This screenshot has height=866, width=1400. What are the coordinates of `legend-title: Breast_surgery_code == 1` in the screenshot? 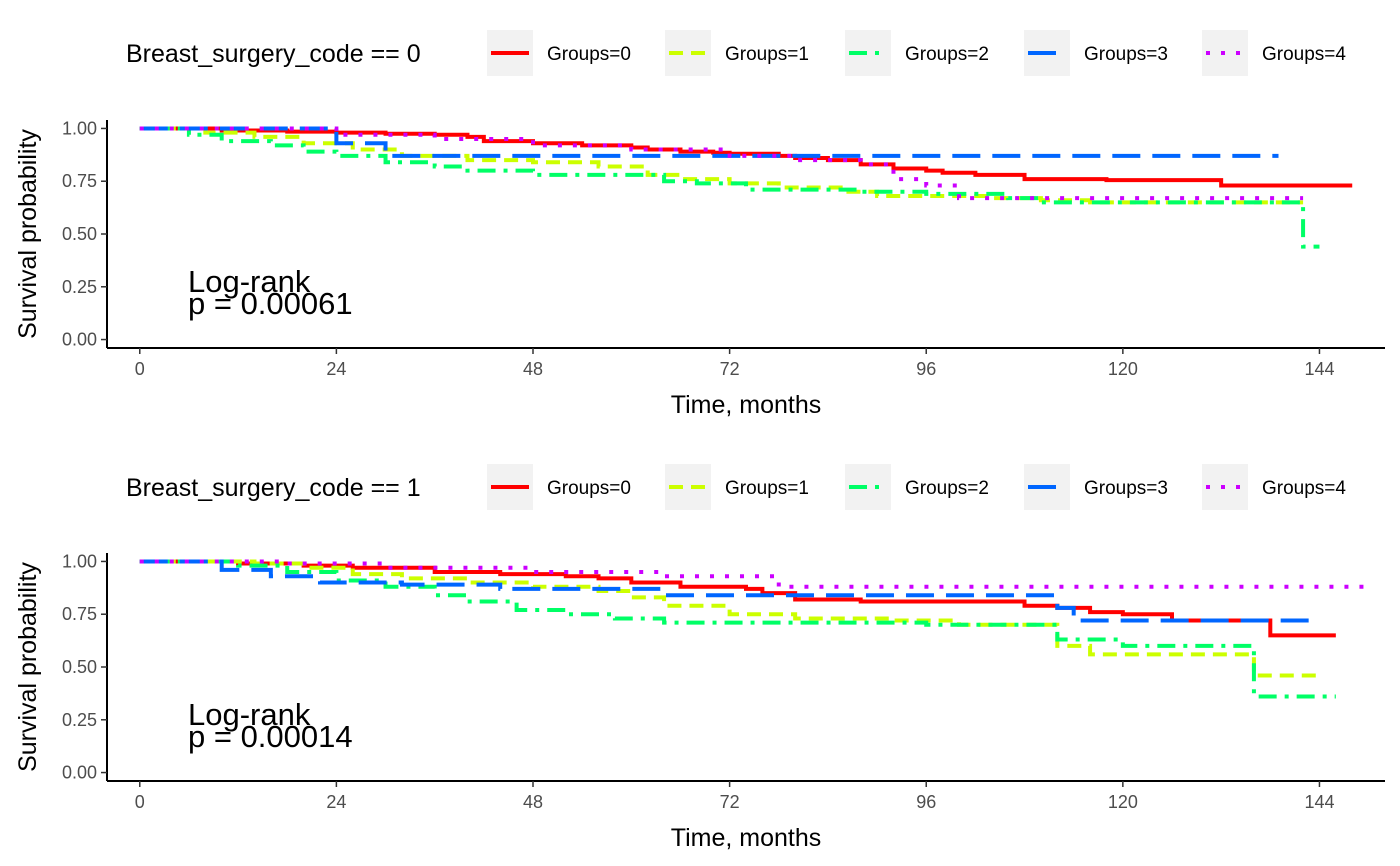 It's located at (273, 488).